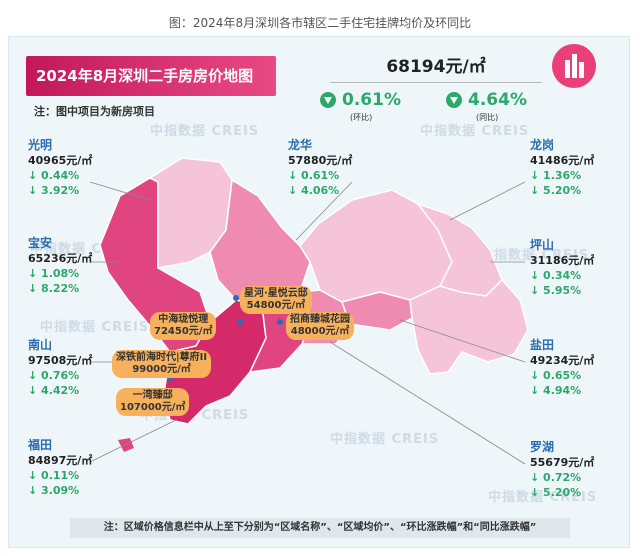  I want to click on brand-logo, so click(574, 66).